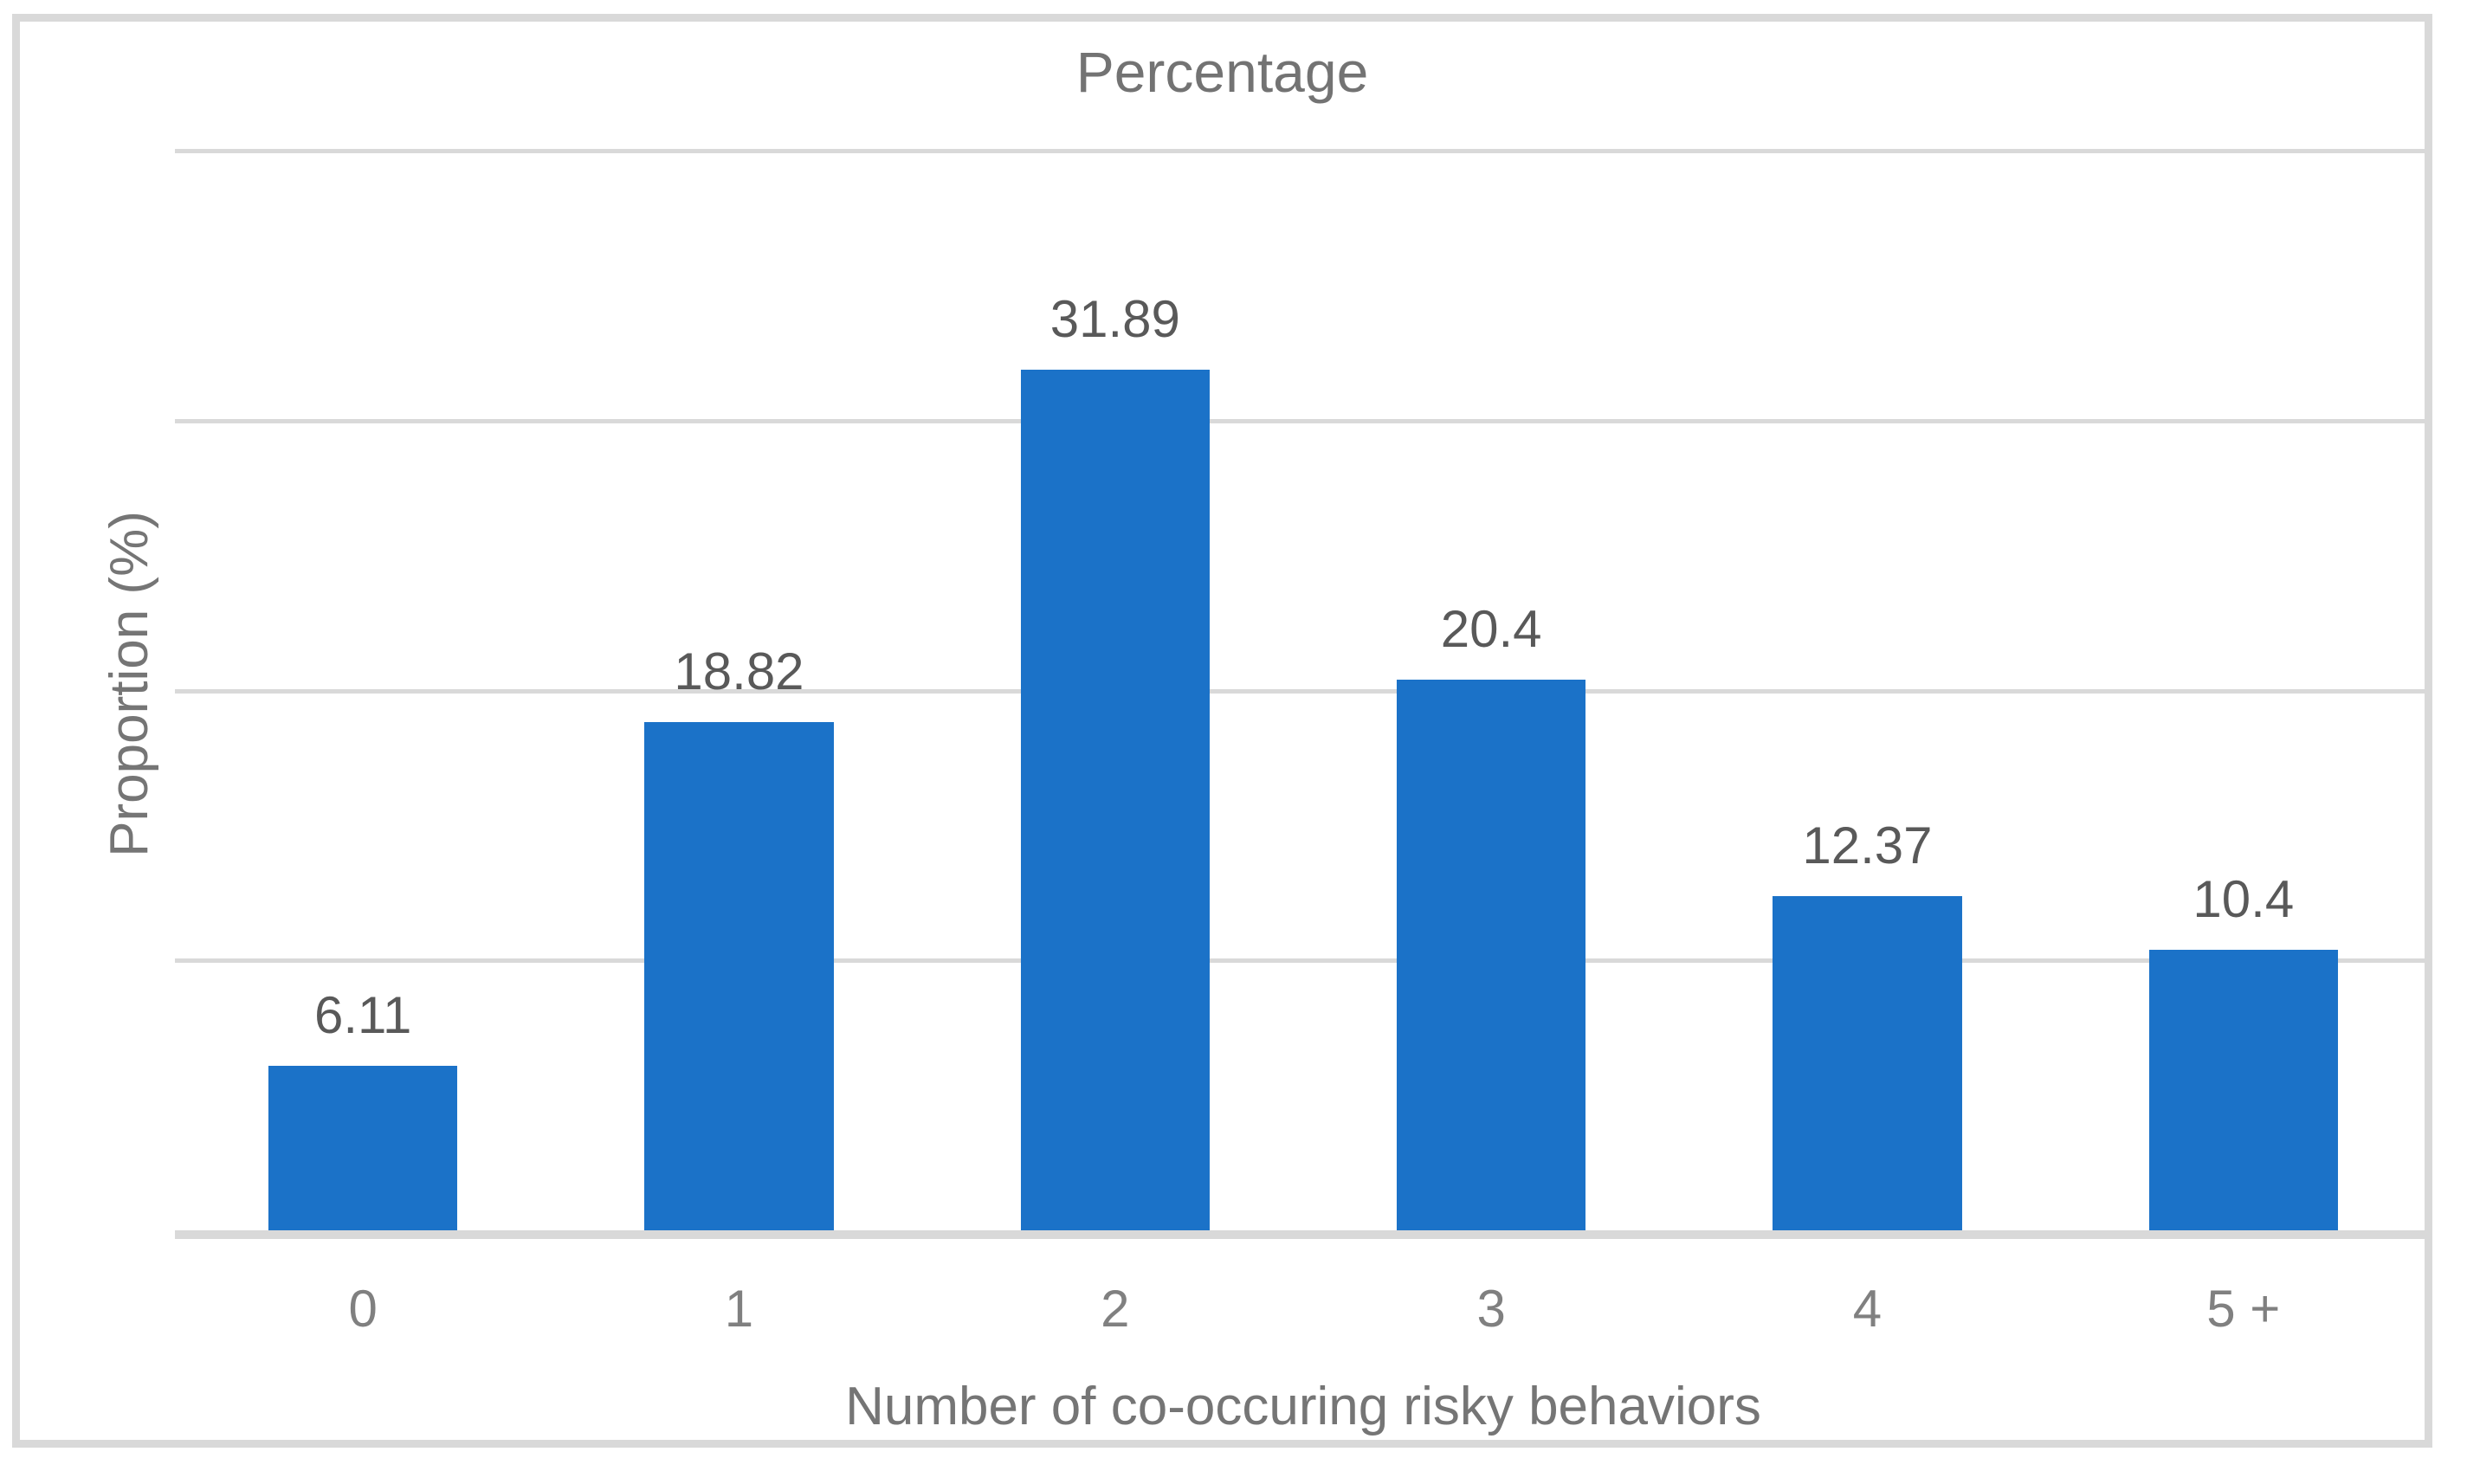 This screenshot has height=1484, width=2467. I want to click on bar-slot: 12.37, so click(1867, 690).